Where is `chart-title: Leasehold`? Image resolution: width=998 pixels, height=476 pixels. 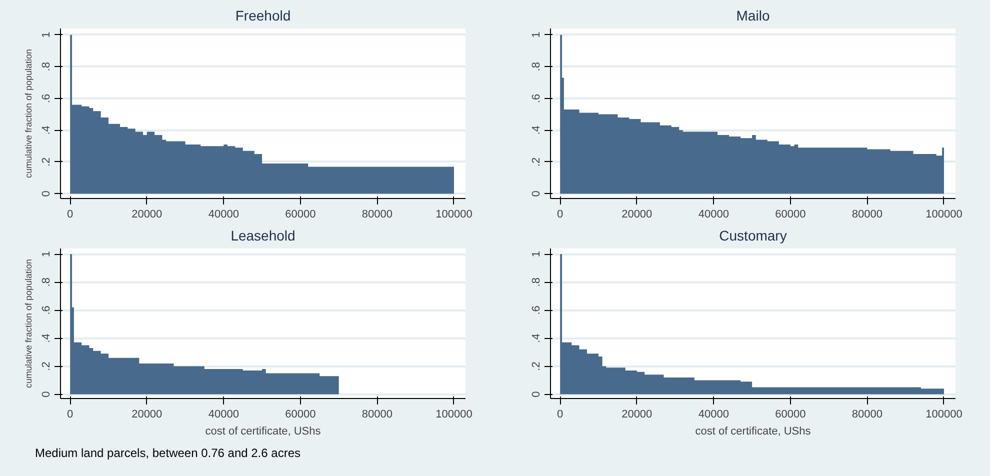
chart-title: Leasehold is located at coordinates (263, 236).